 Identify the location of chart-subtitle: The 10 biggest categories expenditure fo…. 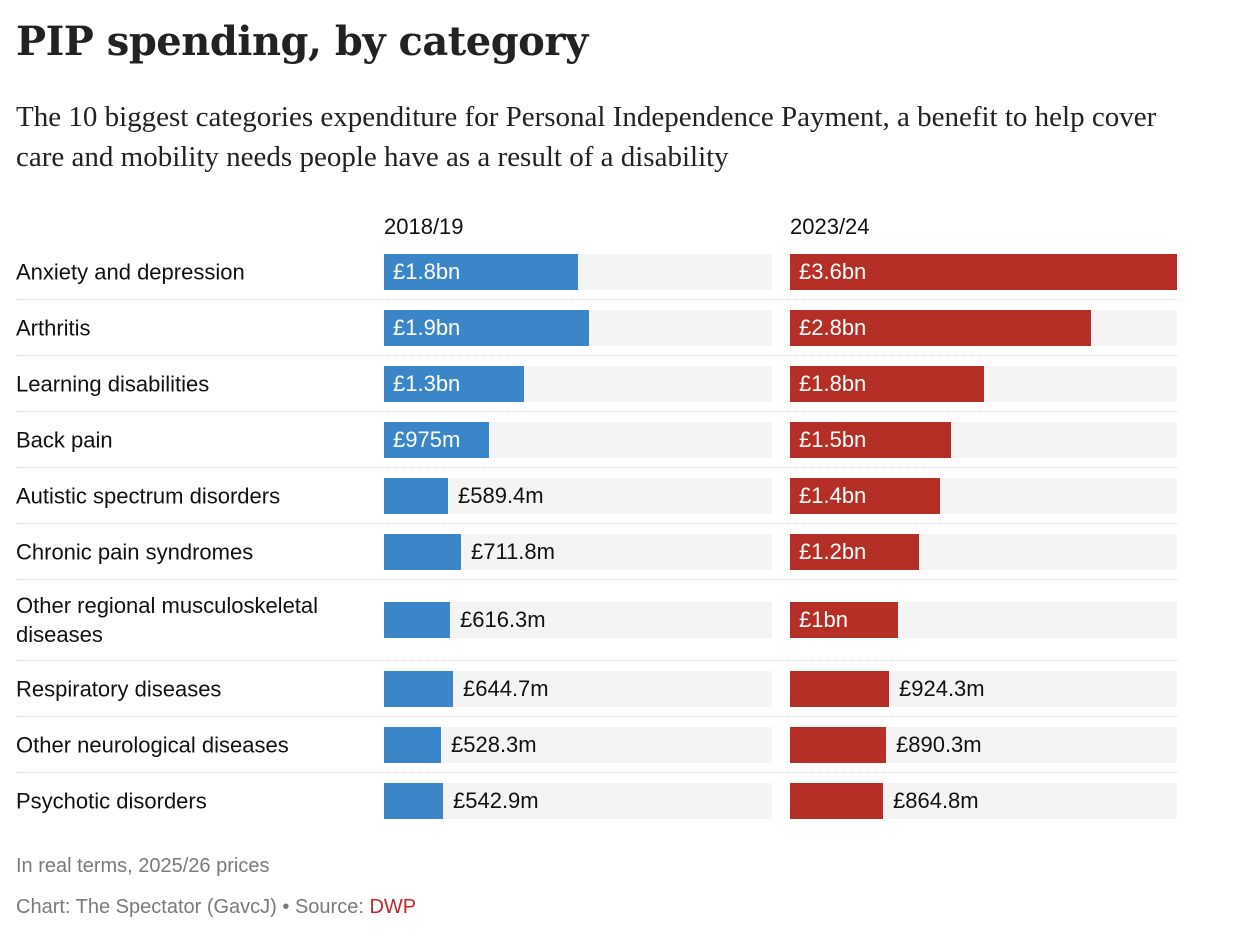
(586, 137).